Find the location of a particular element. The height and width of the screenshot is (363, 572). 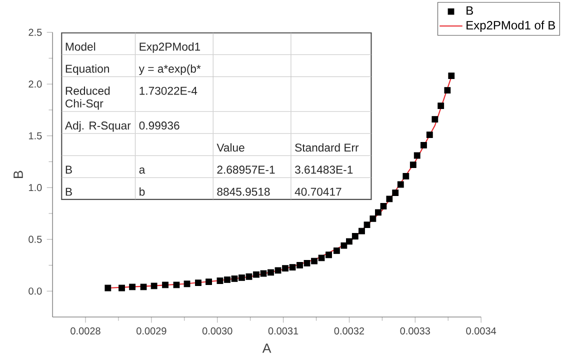

x-tick-label: 0.0032 is located at coordinates (349, 330).